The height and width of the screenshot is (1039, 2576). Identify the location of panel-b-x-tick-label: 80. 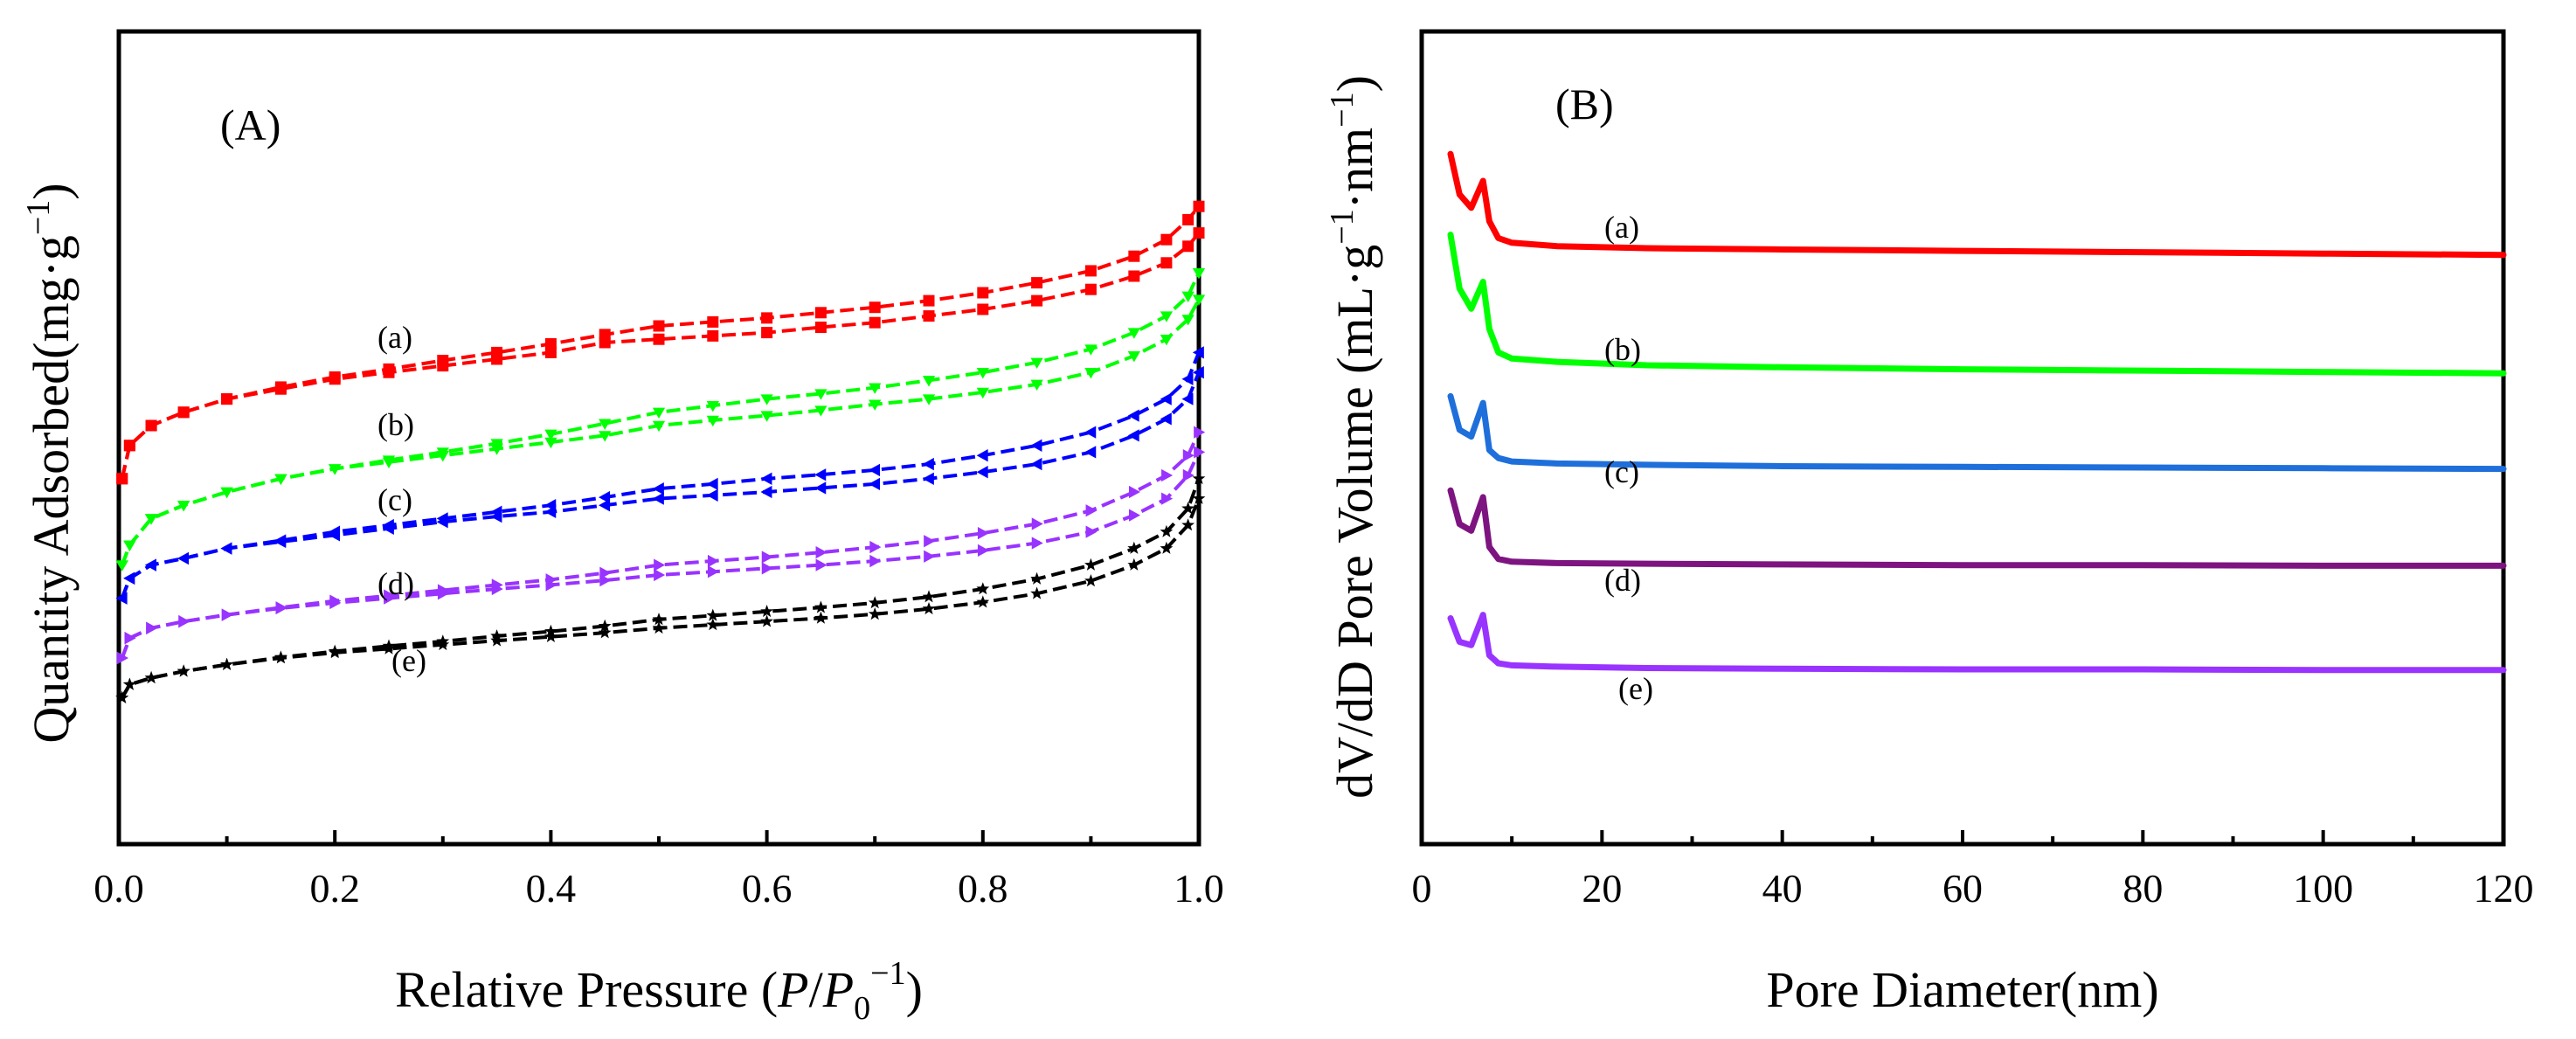
(2142, 888).